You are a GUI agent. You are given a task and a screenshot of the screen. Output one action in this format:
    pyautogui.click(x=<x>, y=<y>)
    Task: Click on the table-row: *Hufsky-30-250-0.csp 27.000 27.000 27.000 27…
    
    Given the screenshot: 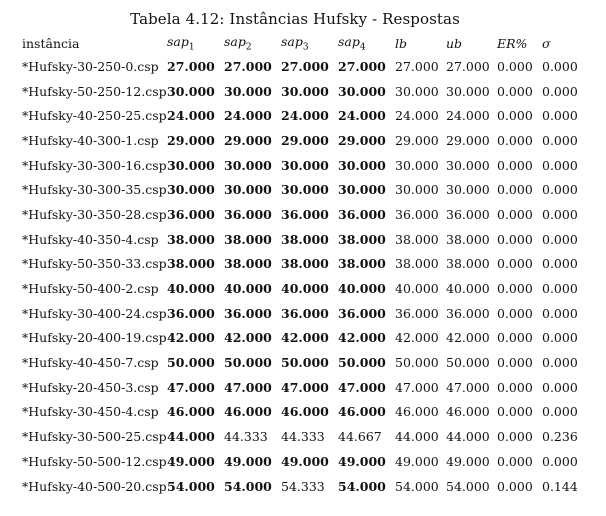 What is the action you would take?
    pyautogui.click(x=302, y=66)
    